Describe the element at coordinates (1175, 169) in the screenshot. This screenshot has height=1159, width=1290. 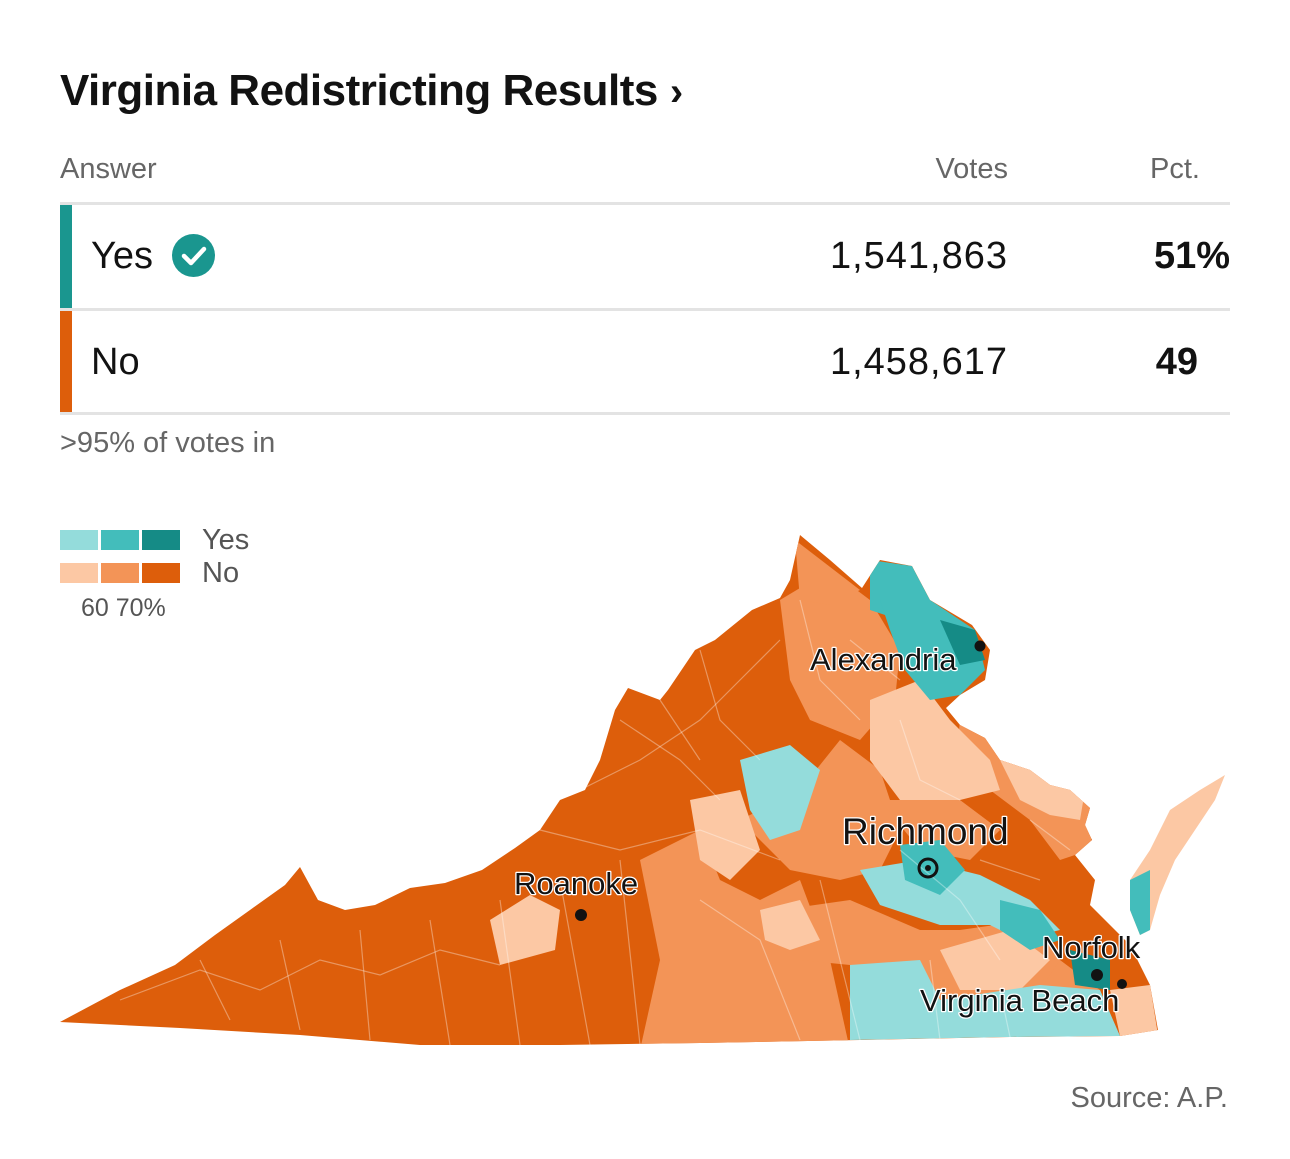
I see `column-header-pct: Pct.` at that location.